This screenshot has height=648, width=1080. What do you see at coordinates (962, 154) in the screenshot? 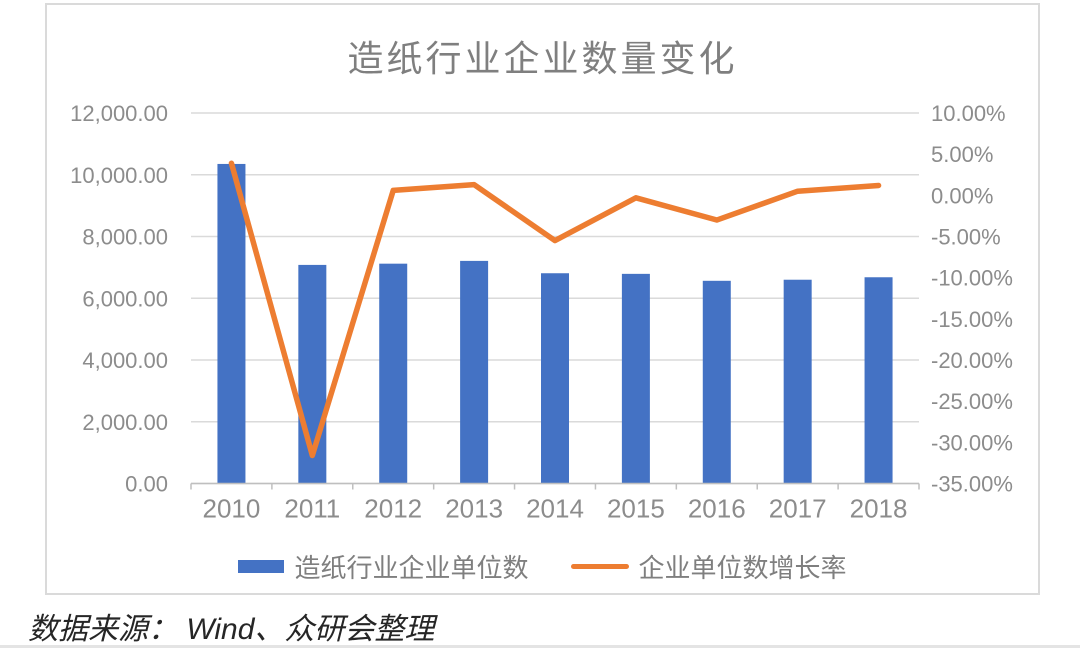
I see `right-axis-label: 5.00%` at bounding box center [962, 154].